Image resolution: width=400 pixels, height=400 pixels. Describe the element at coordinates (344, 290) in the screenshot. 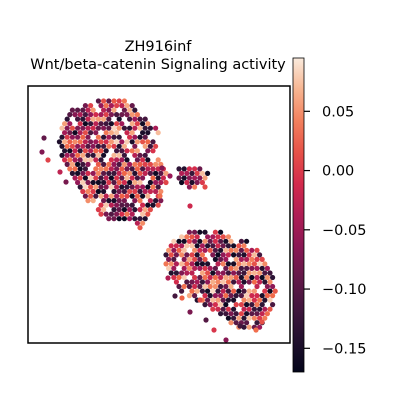

I see `colorbar-tick-label: −0.10` at that location.